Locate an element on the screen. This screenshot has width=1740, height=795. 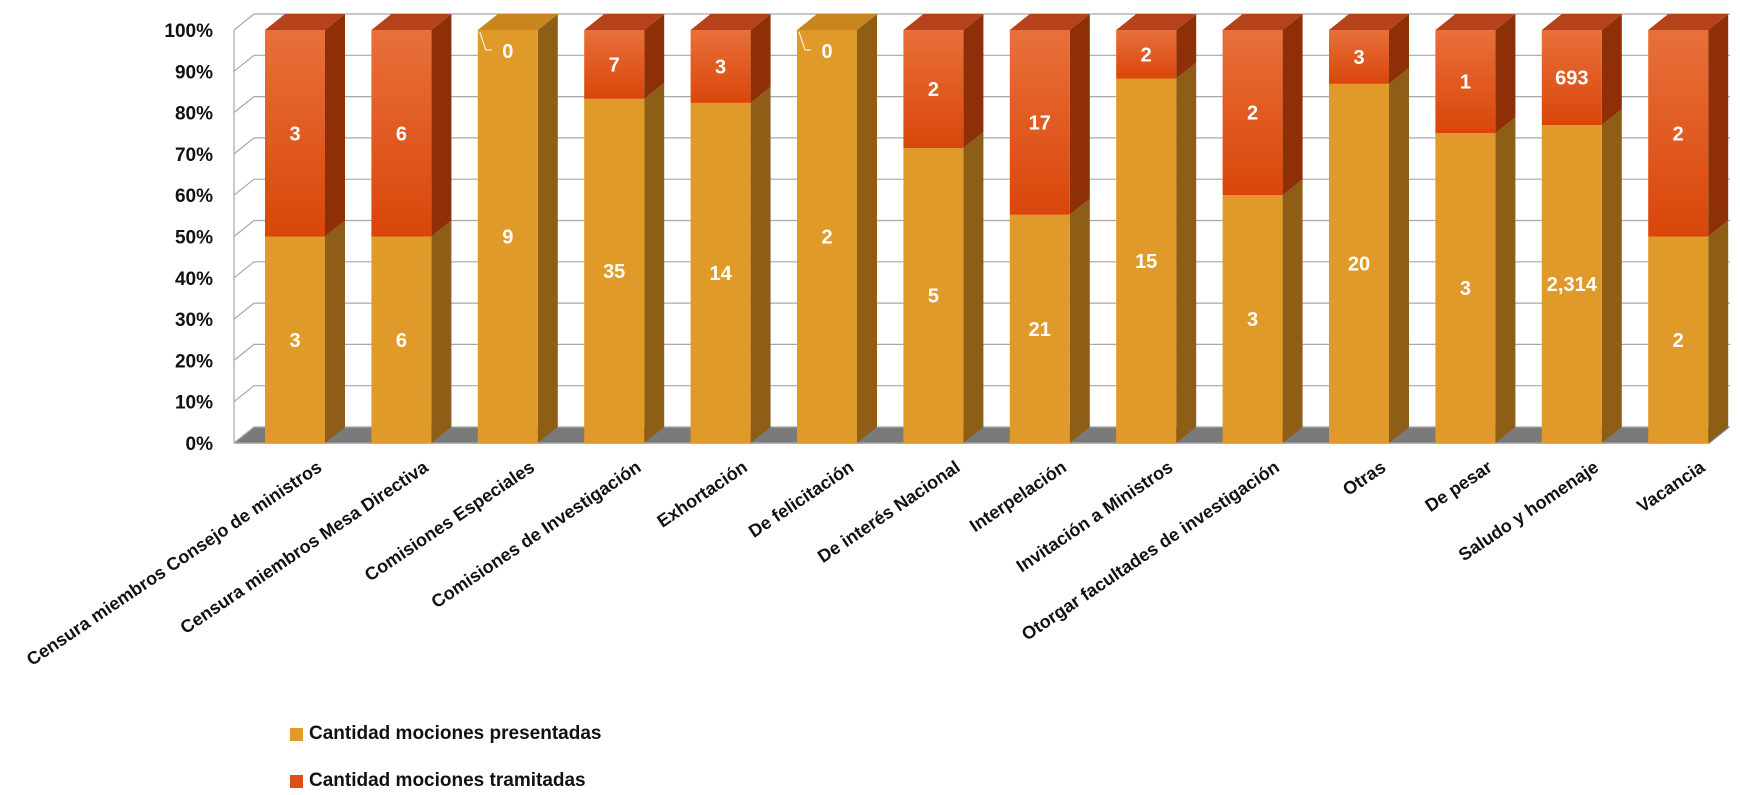
legend-item-presentadas: Cantidad mociones presentadas is located at coordinates (445, 734).